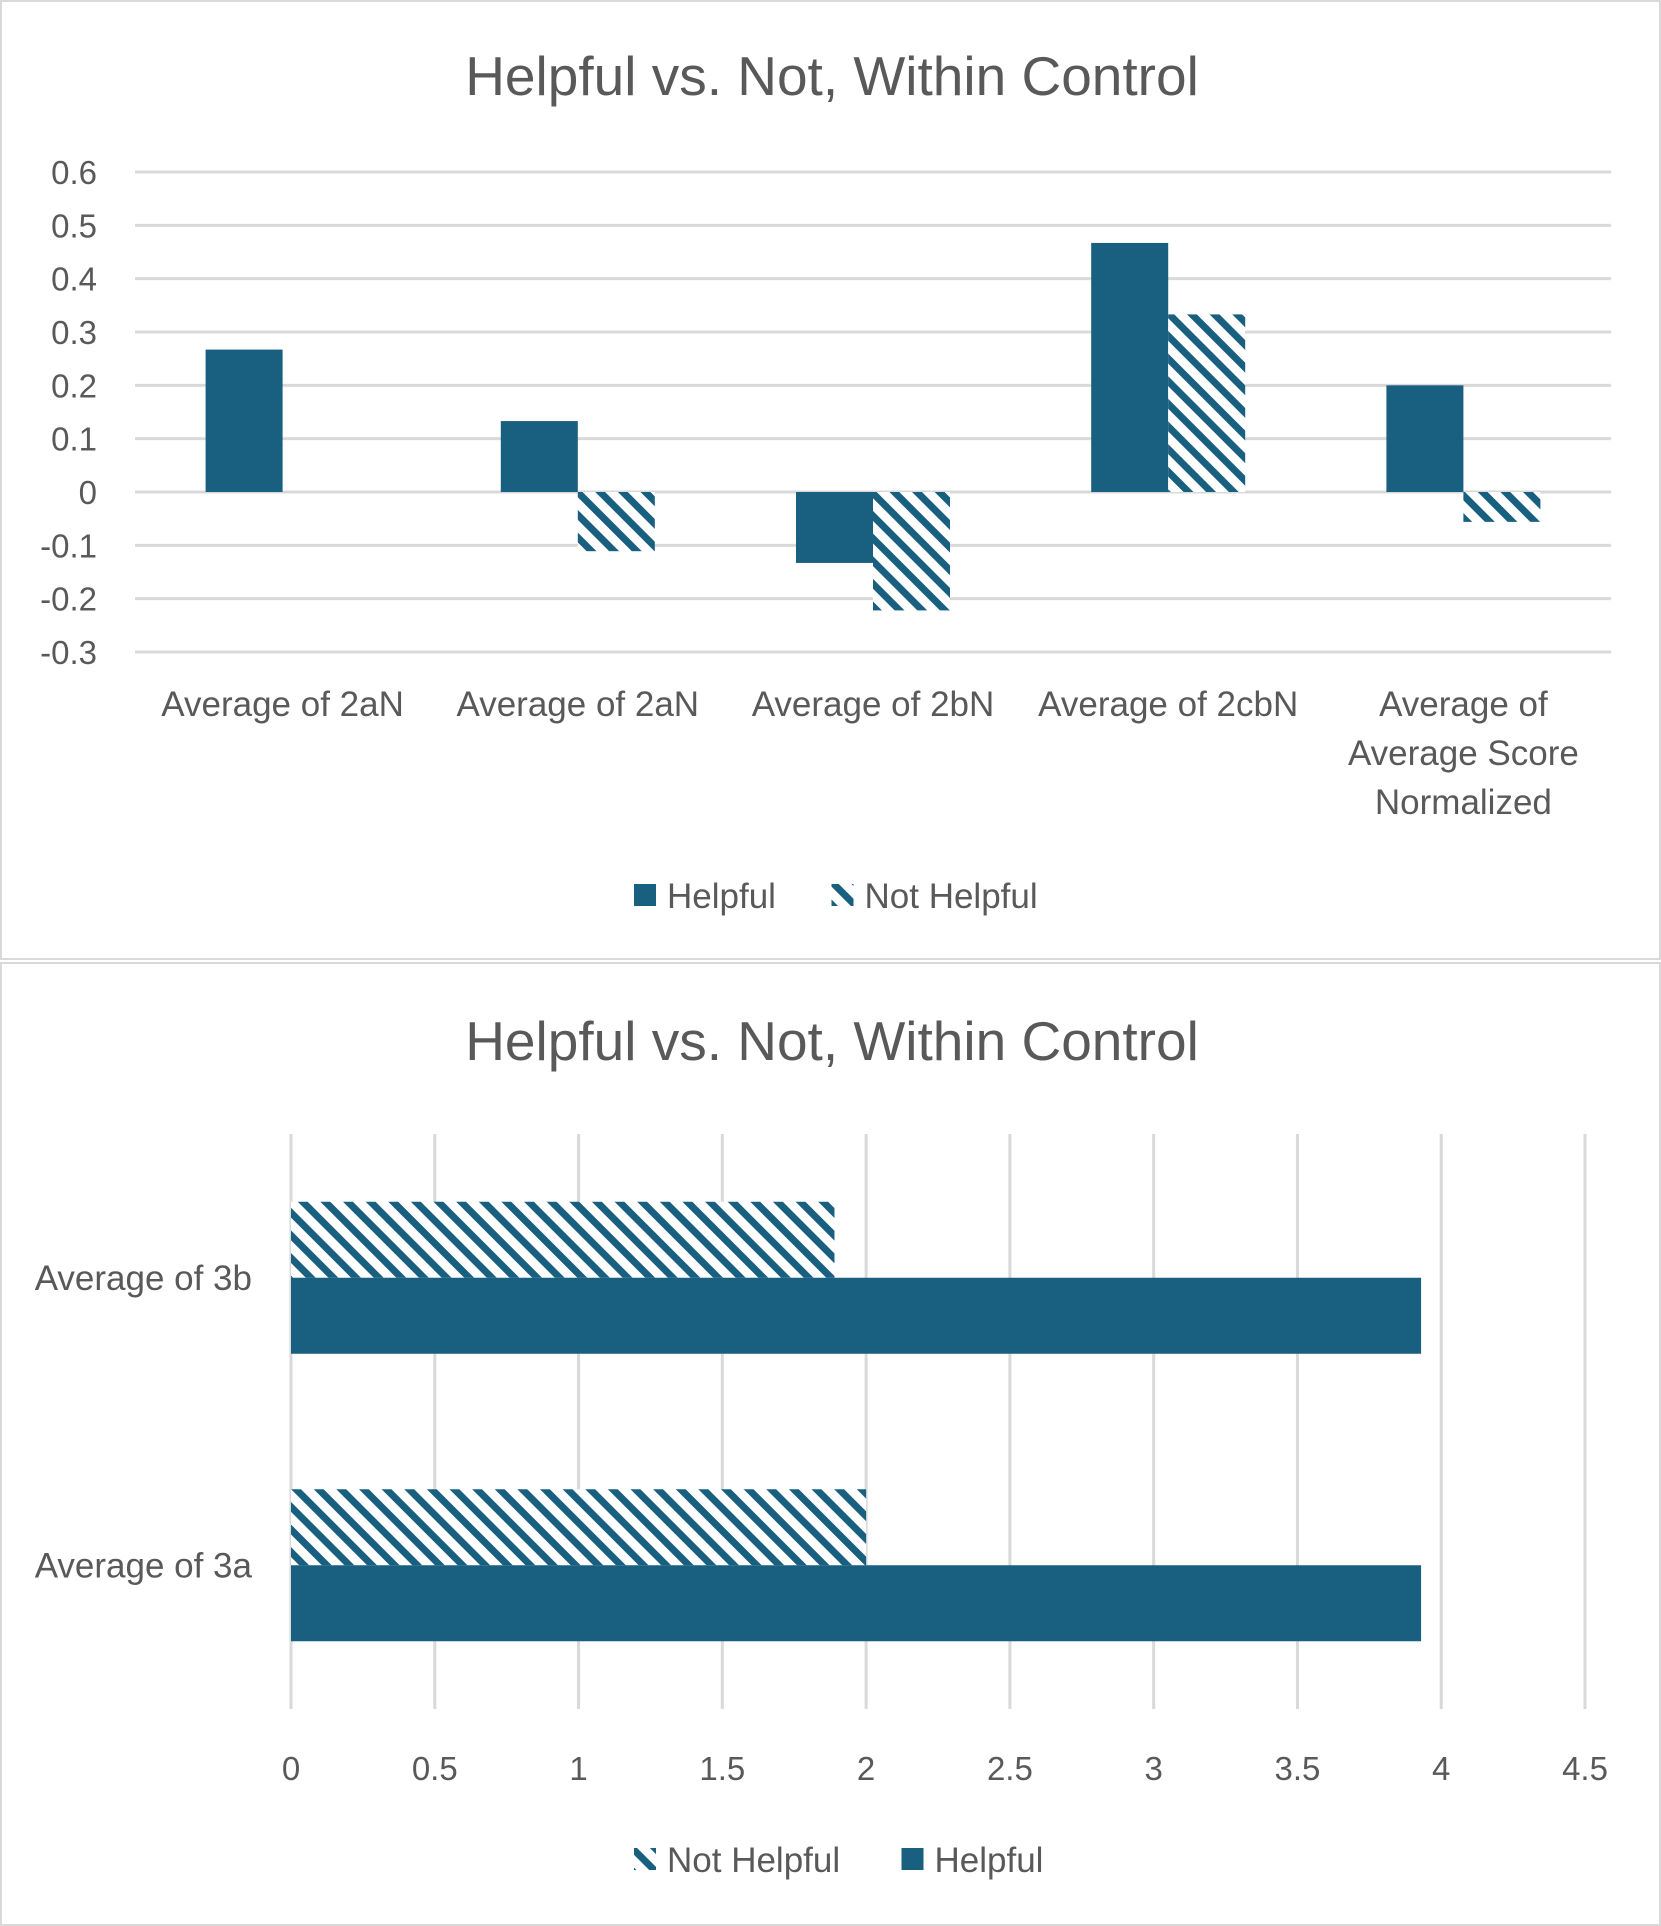 The width and height of the screenshot is (1661, 1926). I want to click on category-label: Average of 2cbN, so click(1168, 704).